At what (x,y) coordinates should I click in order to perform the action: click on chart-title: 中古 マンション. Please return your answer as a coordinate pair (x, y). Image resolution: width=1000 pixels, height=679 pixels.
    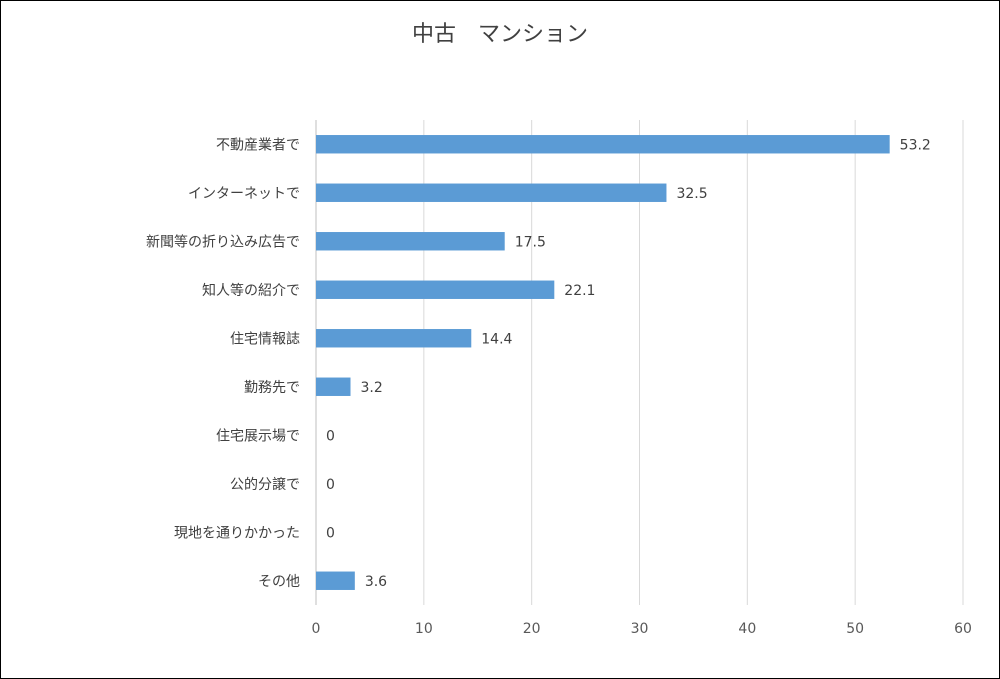
    Looking at the image, I should click on (499, 34).